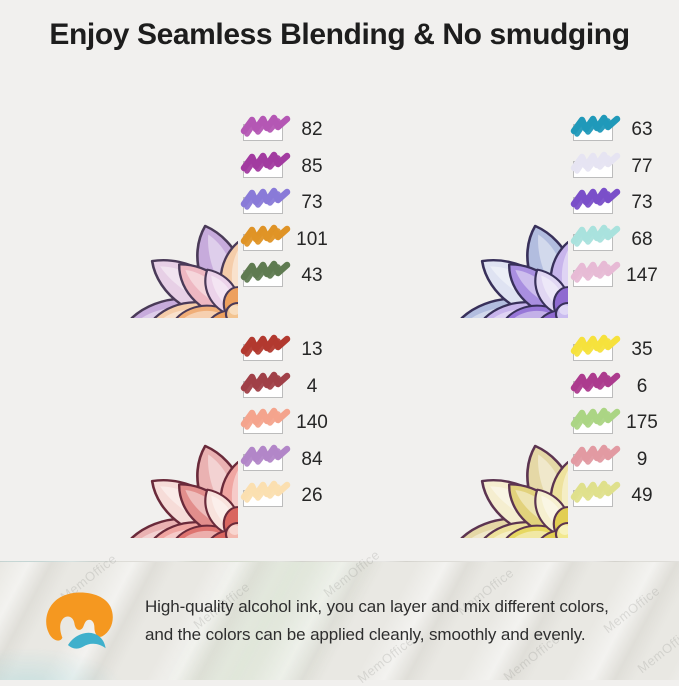 Image resolution: width=679 pixels, height=686 pixels. What do you see at coordinates (450, 207) in the screenshot?
I see `succulent-illustration-top-right` at bounding box center [450, 207].